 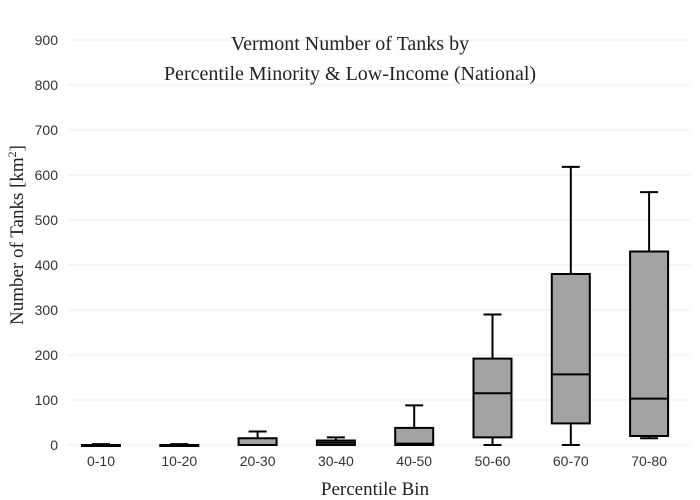 I want to click on y-axis-label-end: ], so click(x=17, y=148).